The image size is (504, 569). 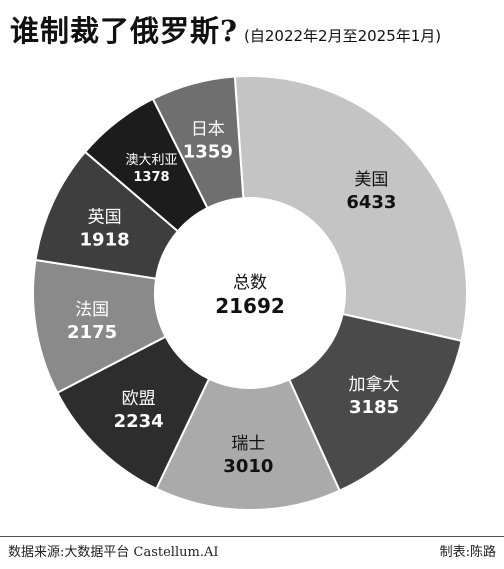 I want to click on slice-value-4: 2175, so click(x=92, y=332).